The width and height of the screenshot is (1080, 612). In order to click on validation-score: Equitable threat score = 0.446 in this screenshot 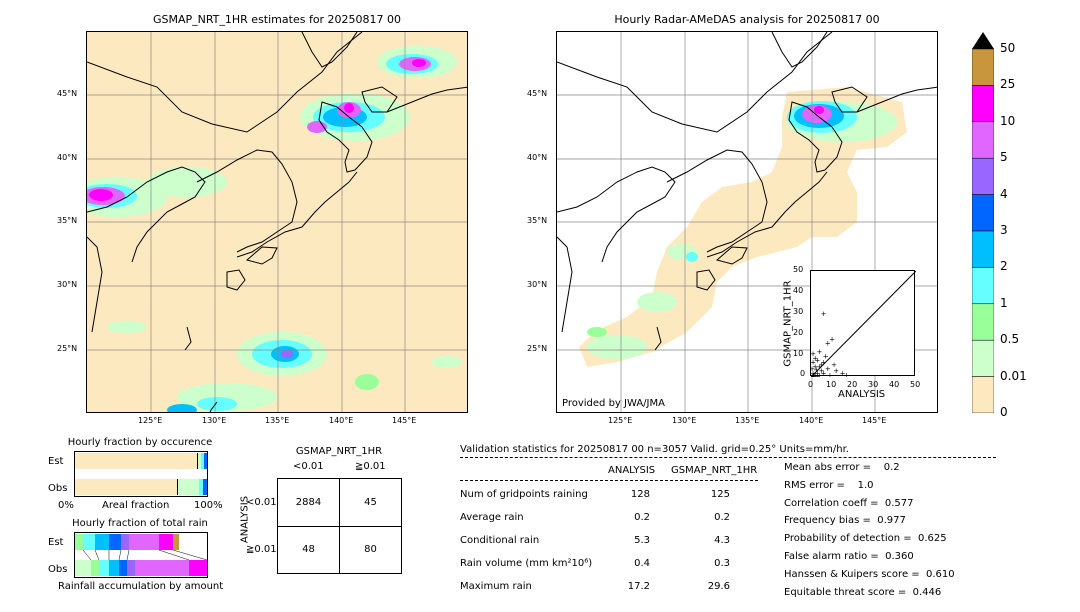, I will do `click(863, 592)`.